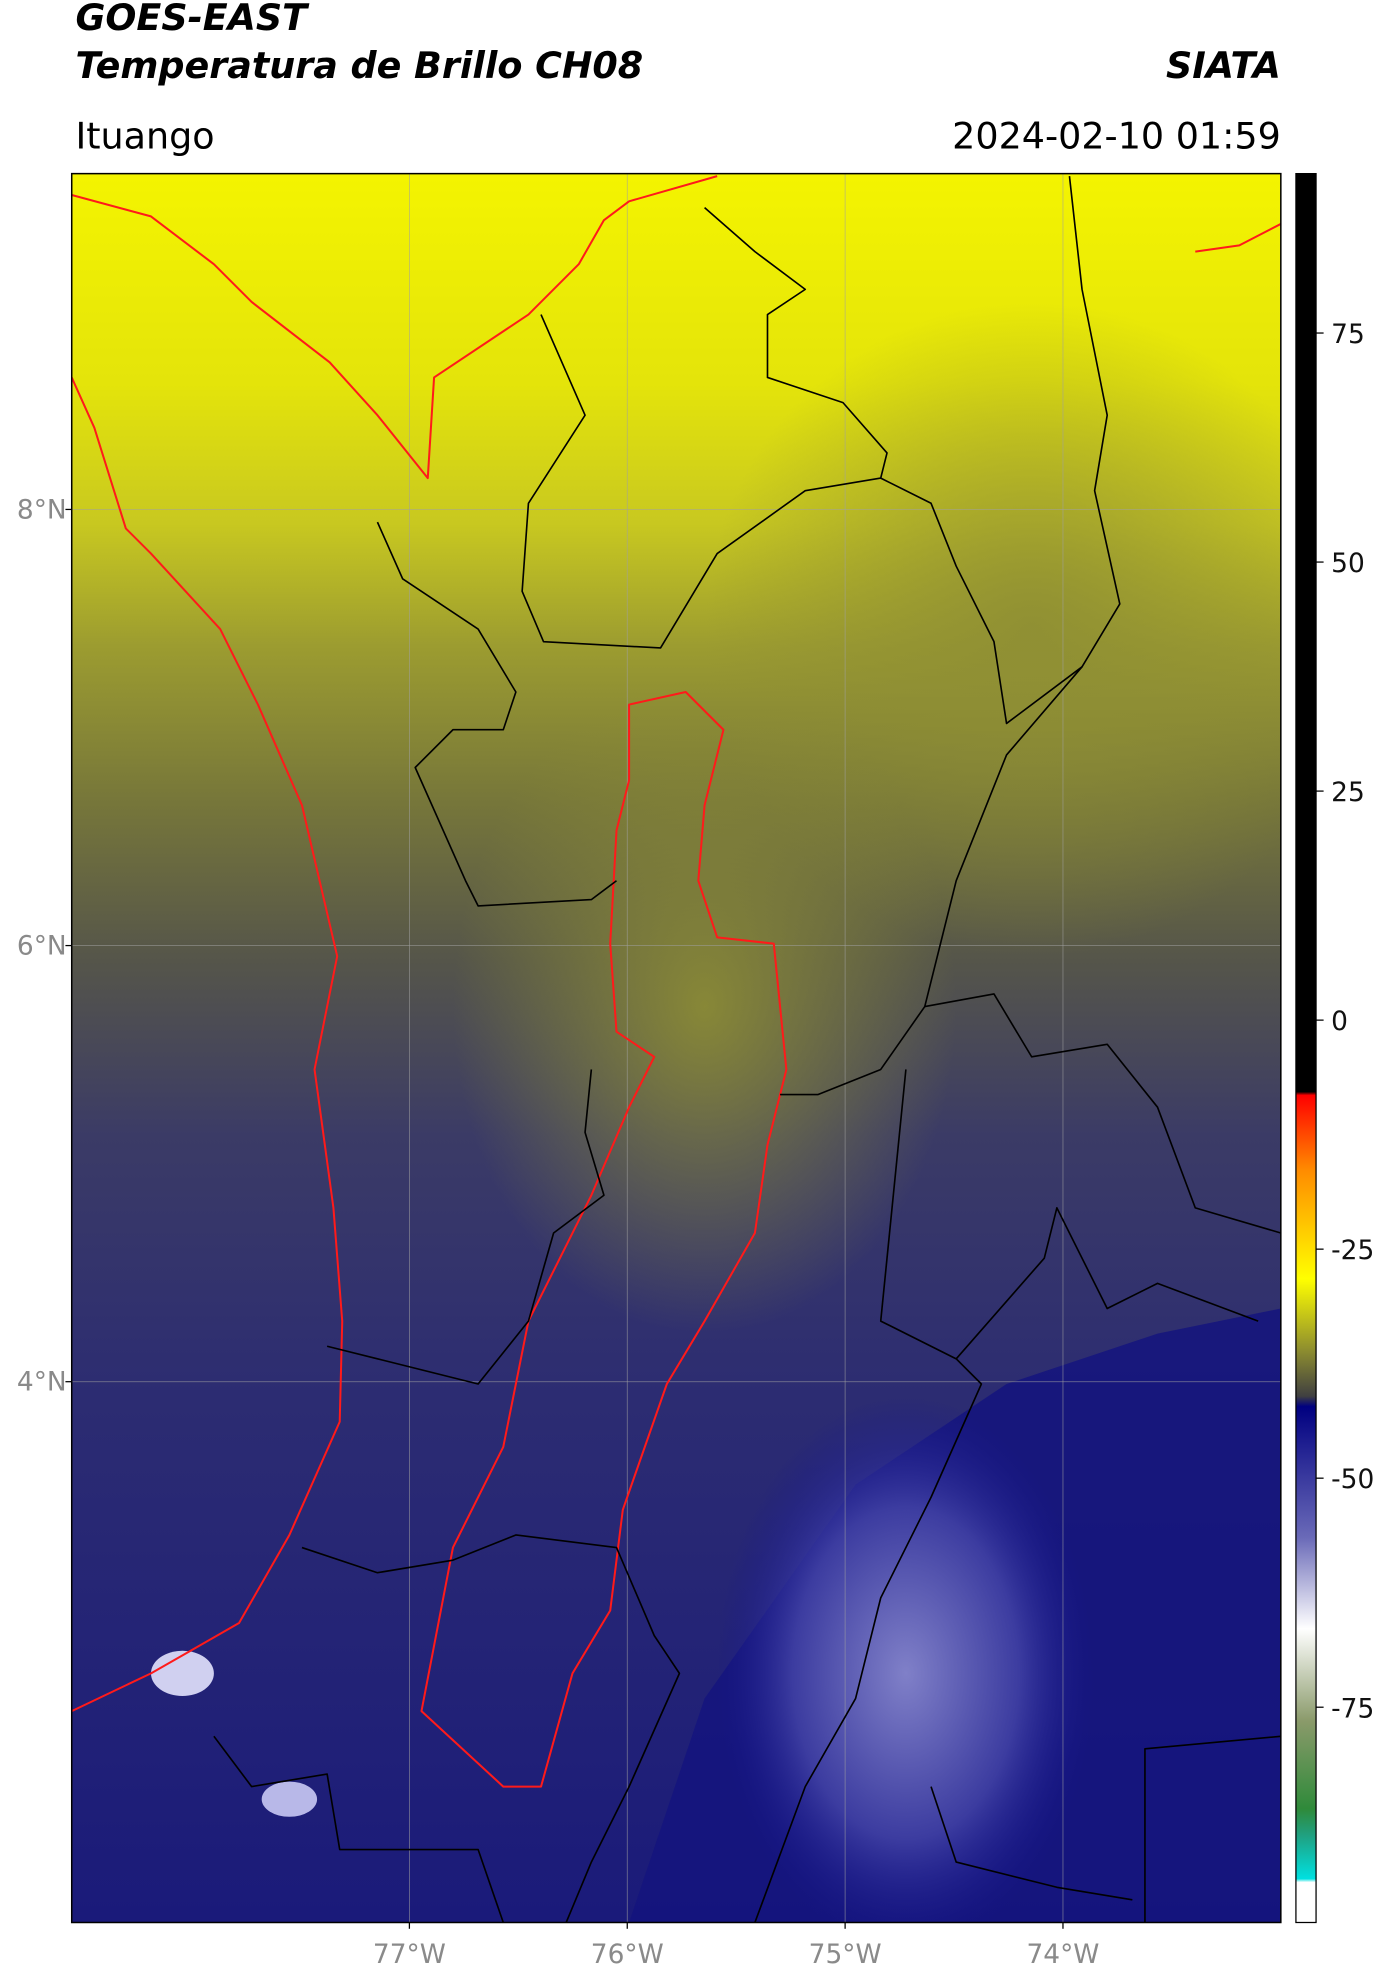 This screenshot has height=1981, width=1384. What do you see at coordinates (359, 65) in the screenshot?
I see `subtitle: Temperatura de Brillo CH08` at bounding box center [359, 65].